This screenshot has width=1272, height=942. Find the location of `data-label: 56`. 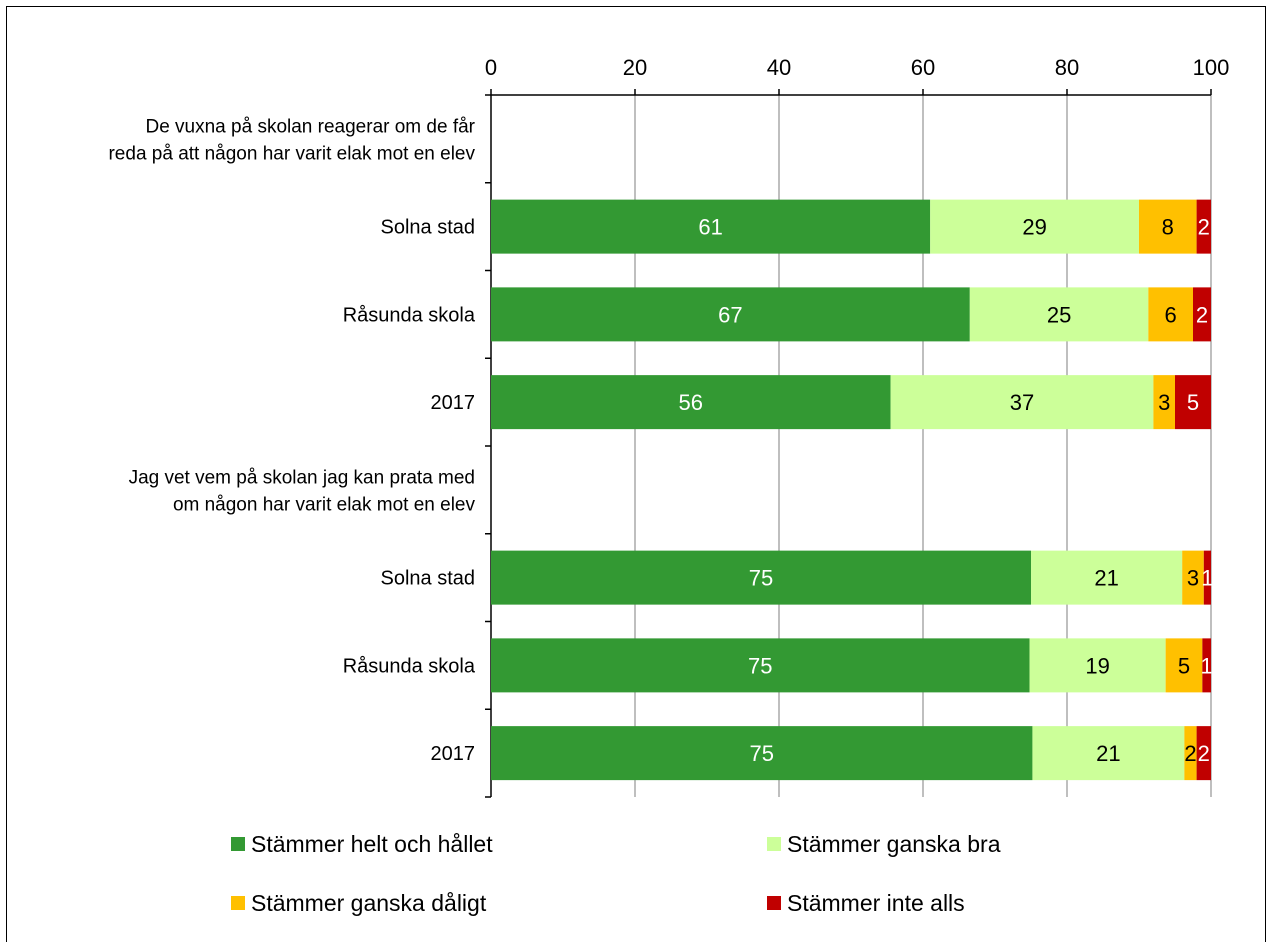

data-label: 56 is located at coordinates (691, 402).